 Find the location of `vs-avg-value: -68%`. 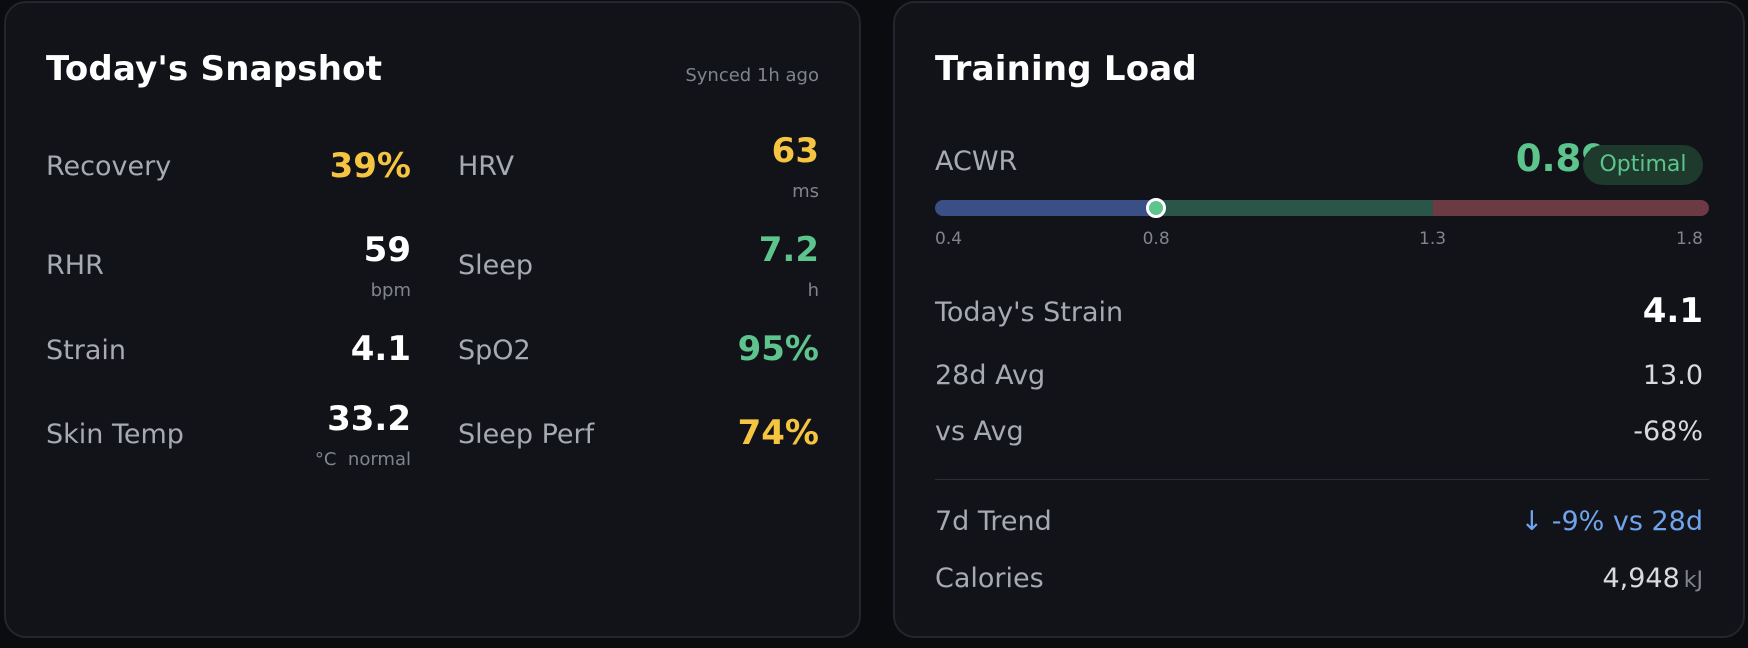

vs-avg-value: -68% is located at coordinates (1668, 431).